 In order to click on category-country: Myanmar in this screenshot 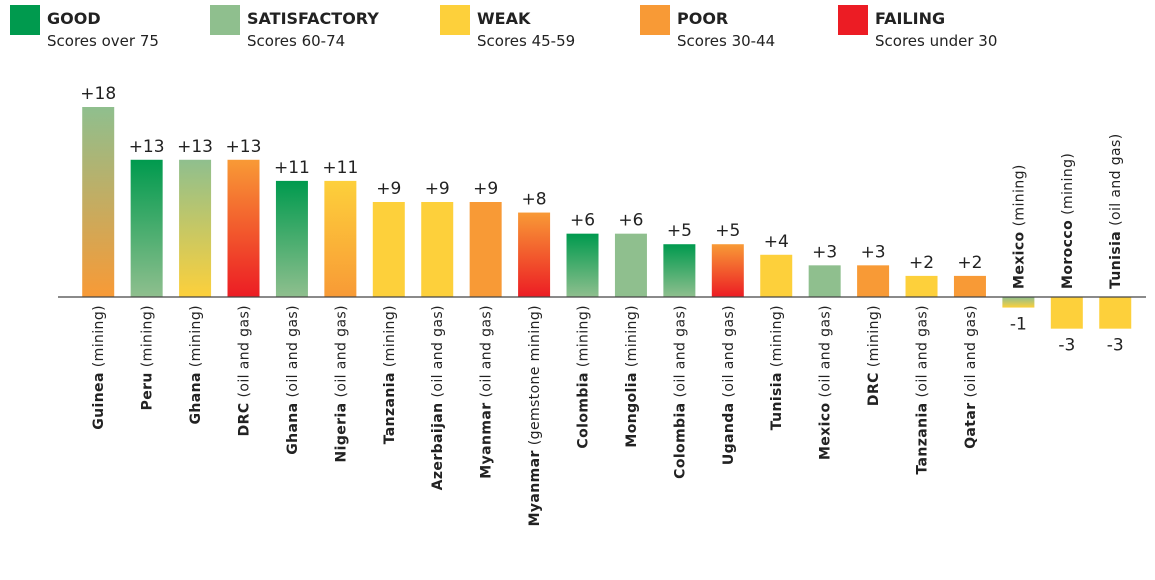, I will do `click(535, 488)`.